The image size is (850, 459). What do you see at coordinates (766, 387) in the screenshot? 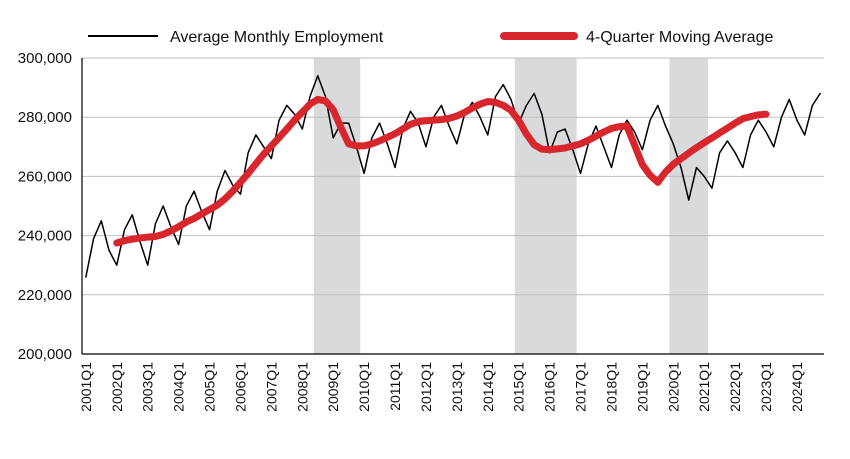
I see `x-tick-label: 2023Q1` at bounding box center [766, 387].